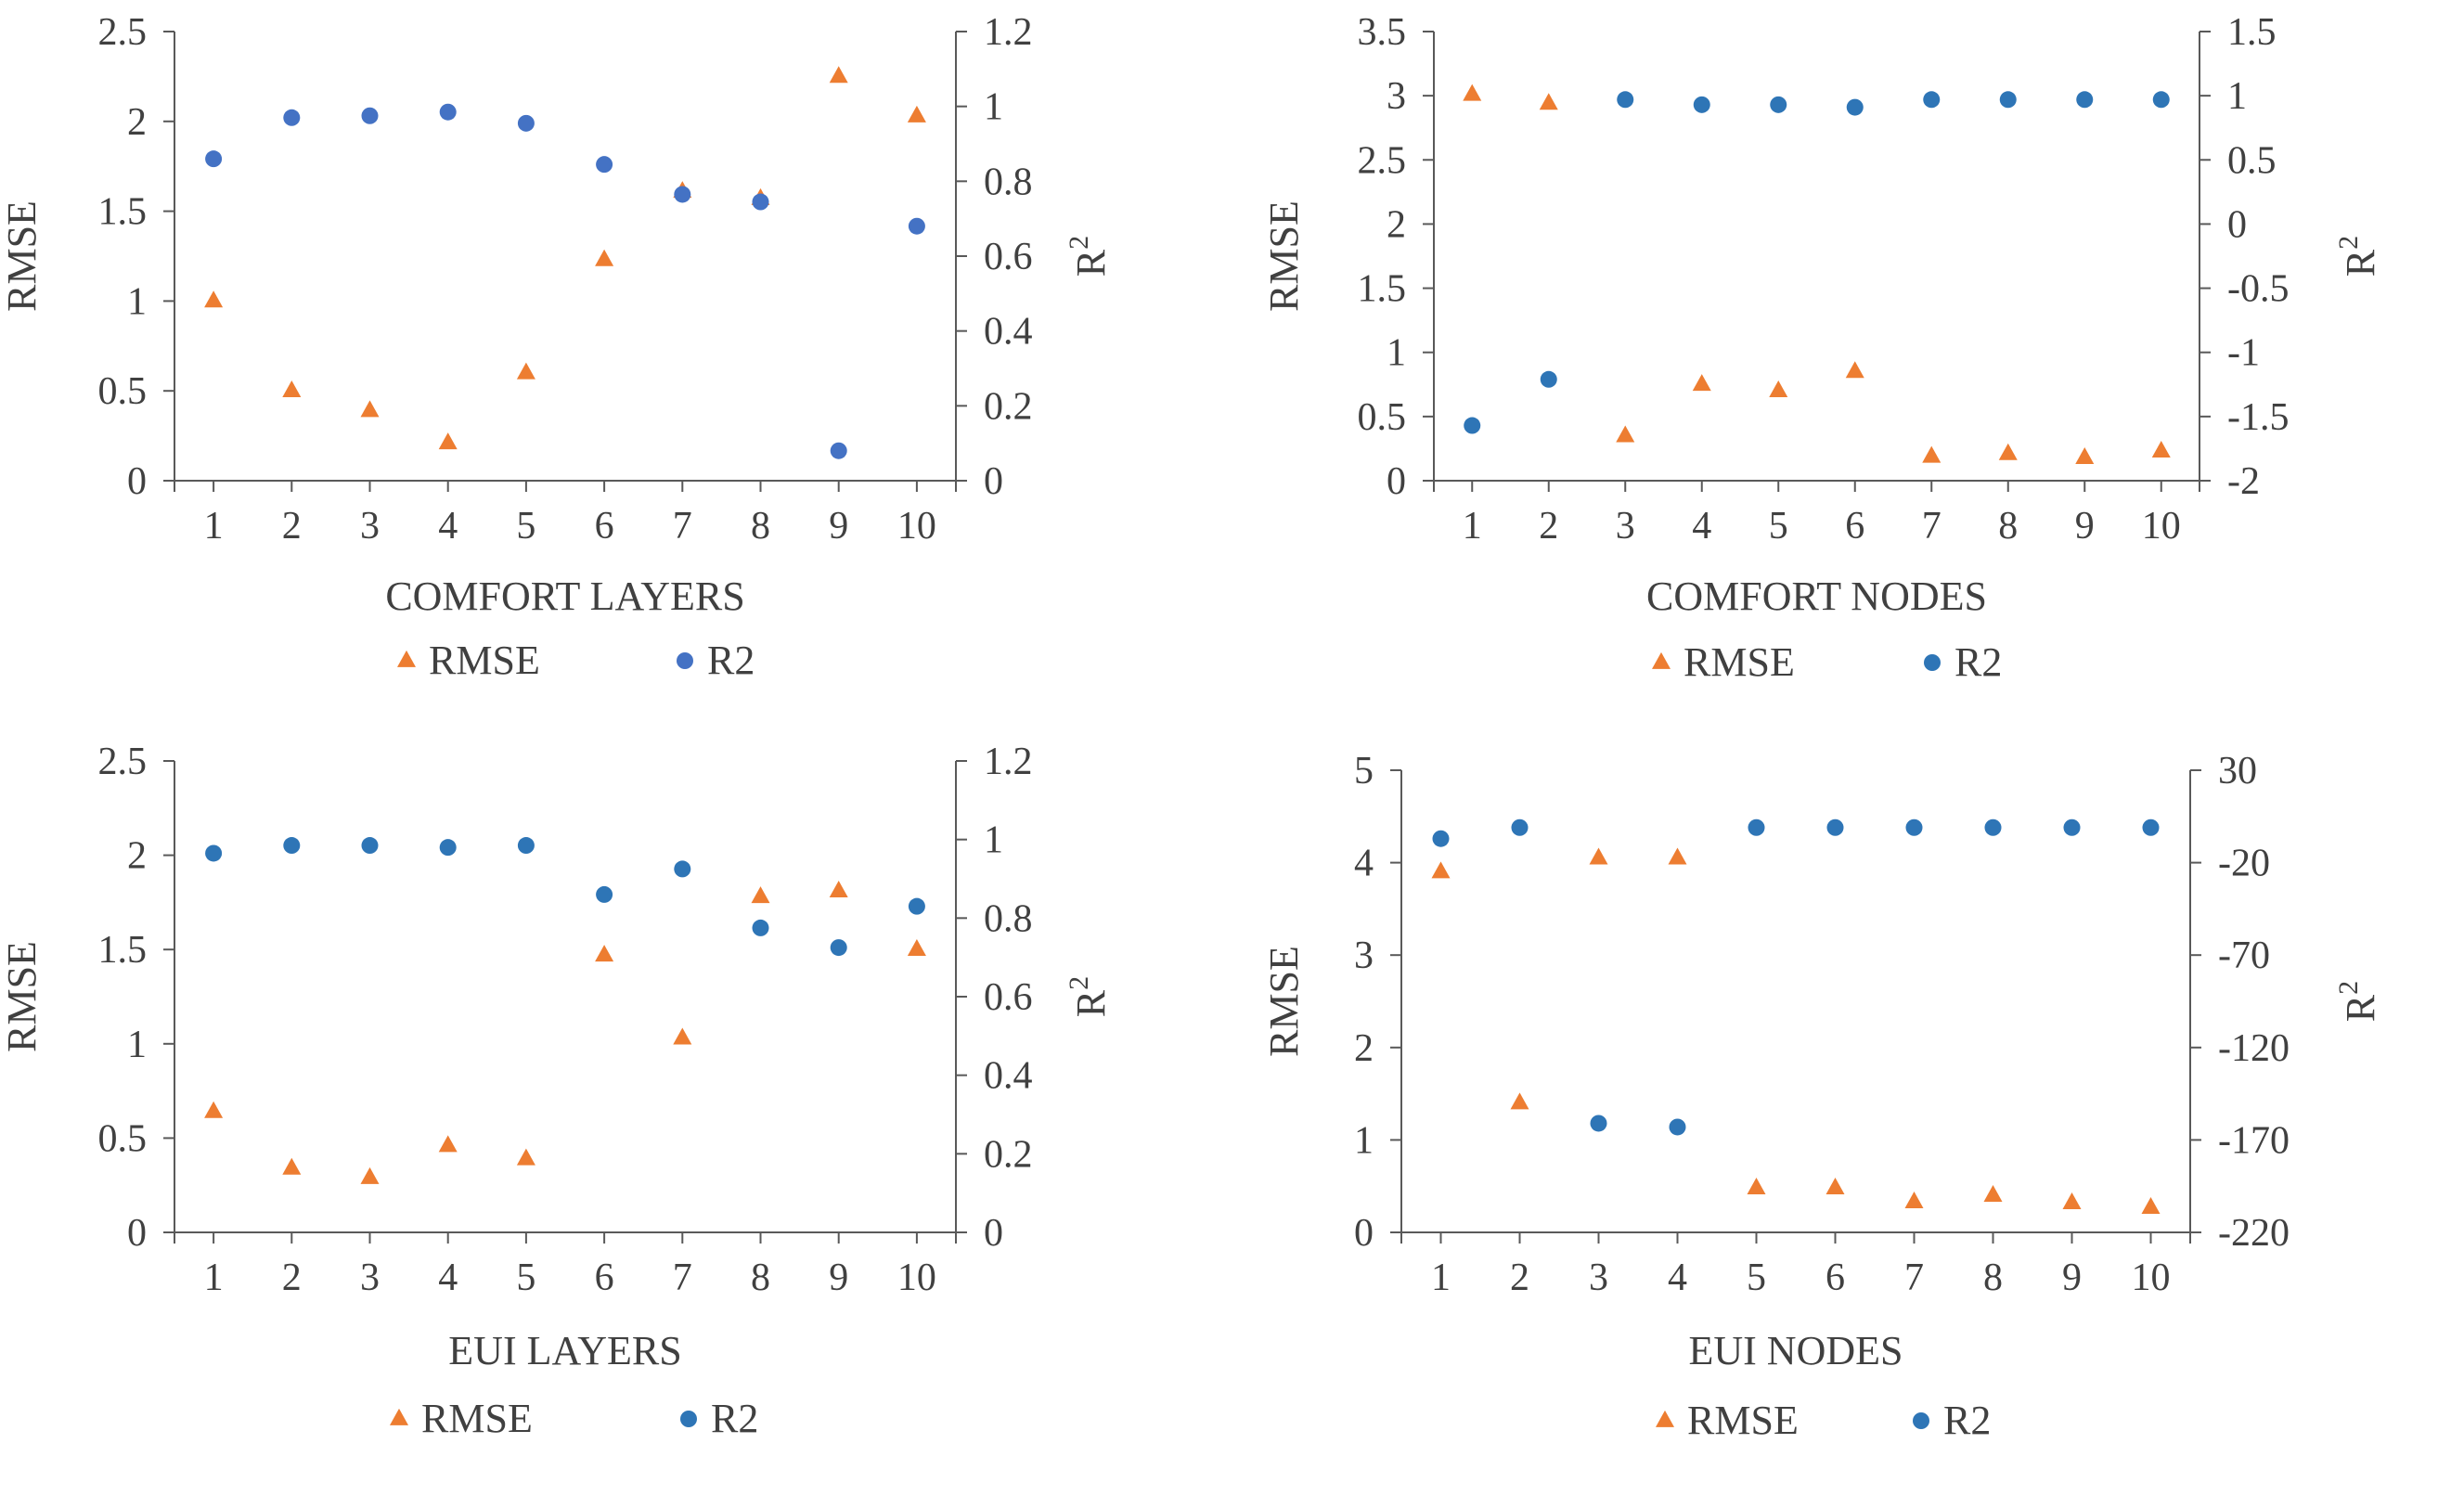  Describe the element at coordinates (564, 596) in the screenshot. I see `x-axis-title: COMFORT LAYERS` at that location.